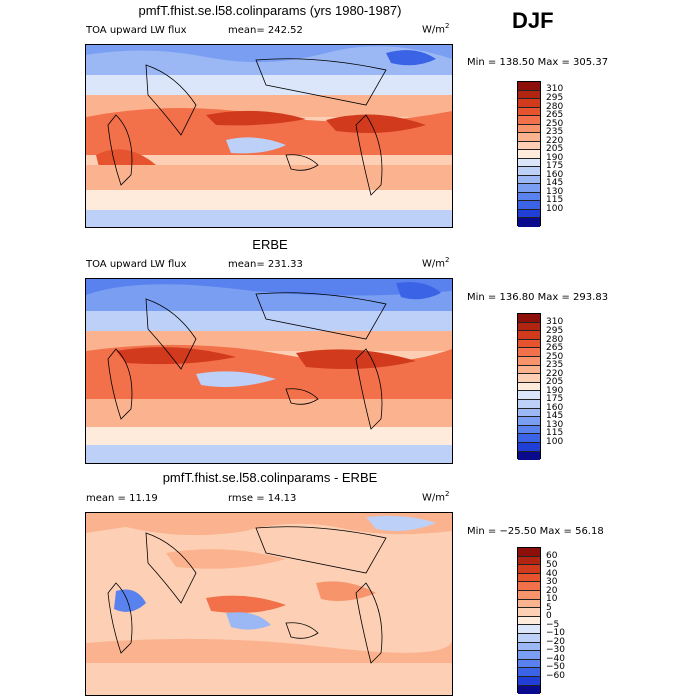 The width and height of the screenshot is (700, 700). What do you see at coordinates (436, 497) in the screenshot?
I see `panel-3-unit: W/m2` at bounding box center [436, 497].